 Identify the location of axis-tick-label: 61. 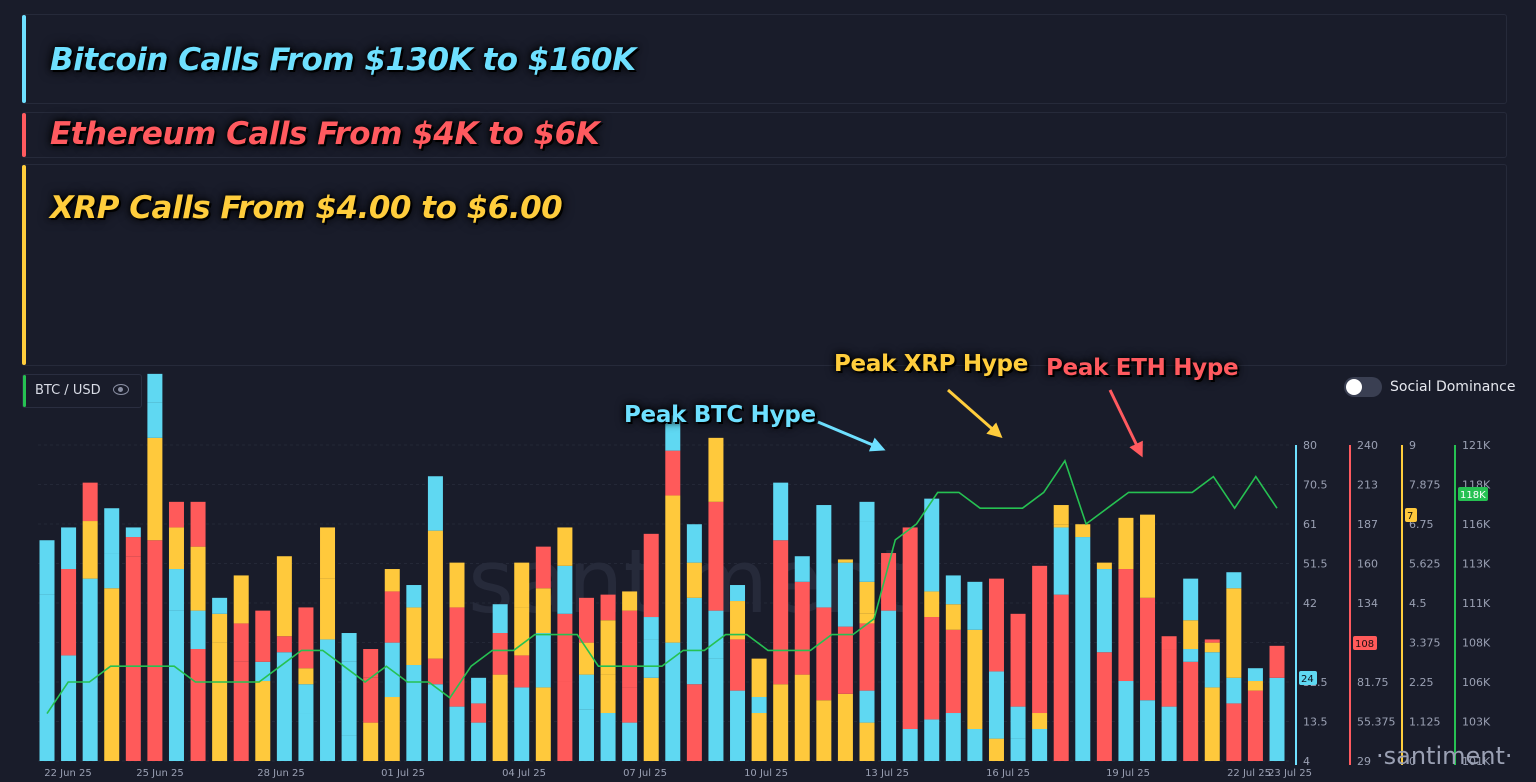
(1310, 524).